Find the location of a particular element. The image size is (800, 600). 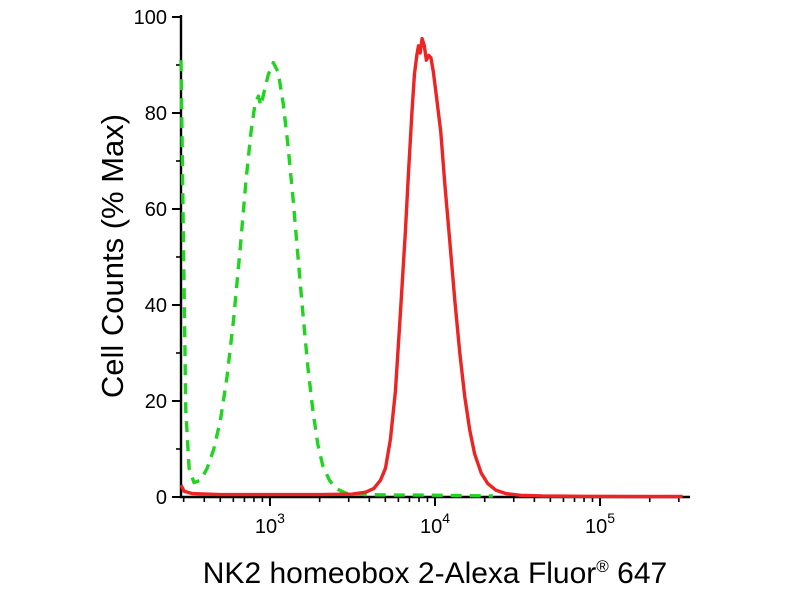

x-axis-title-tail: 647 is located at coordinates (638, 573).